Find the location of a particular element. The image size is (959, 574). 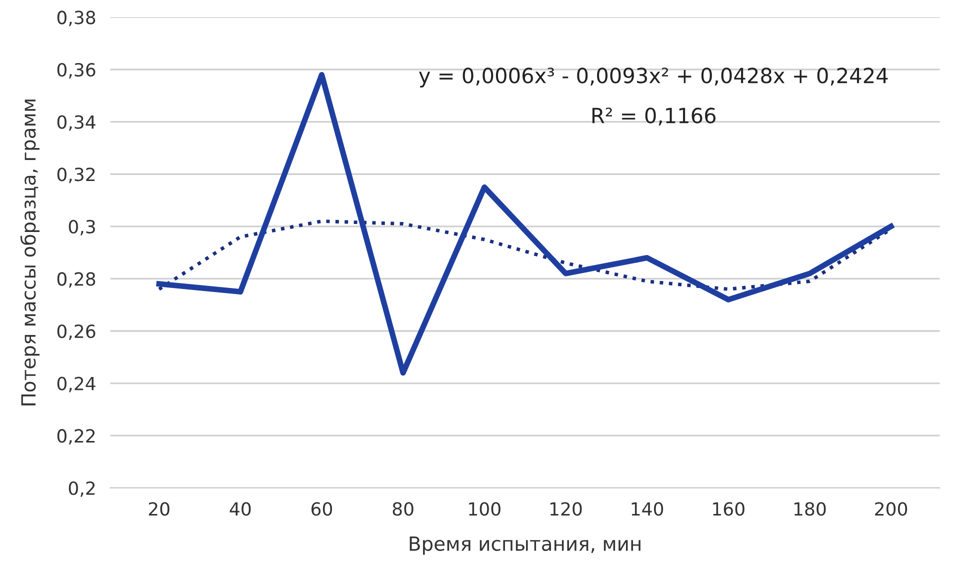

x-tick-label: 160 is located at coordinates (728, 509).